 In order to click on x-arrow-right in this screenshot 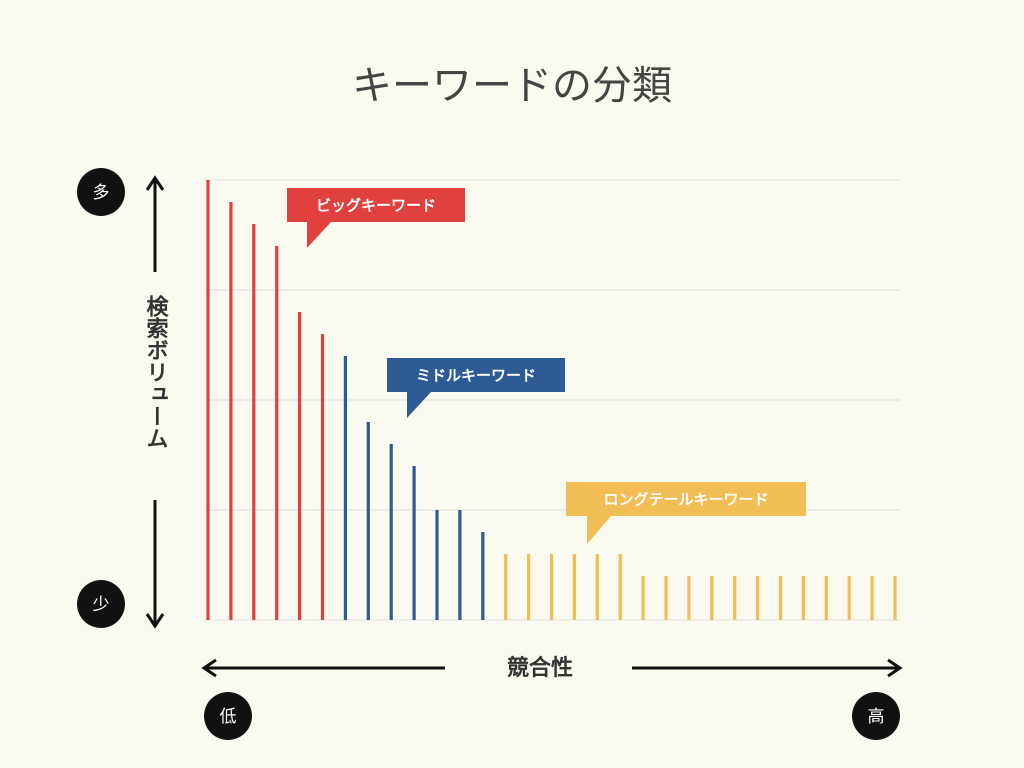, I will do `click(767, 668)`.